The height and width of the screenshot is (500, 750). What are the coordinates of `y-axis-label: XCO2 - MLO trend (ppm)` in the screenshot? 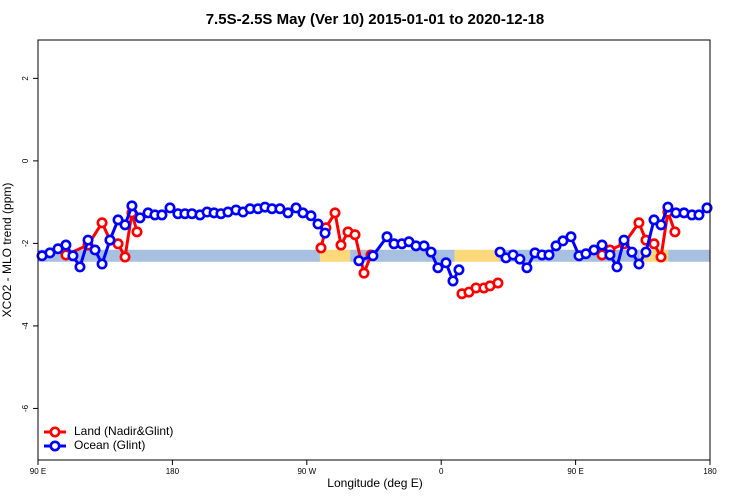 It's located at (7, 250).